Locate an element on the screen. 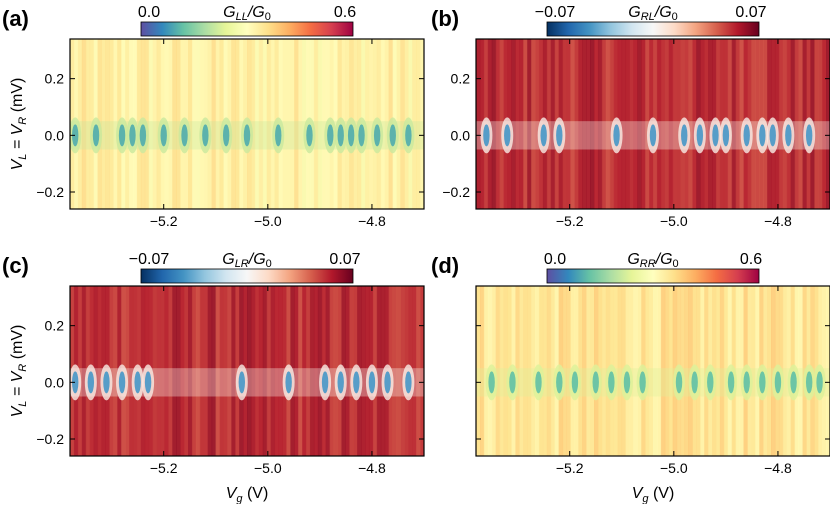 The height and width of the screenshot is (509, 830). colorbar-min-label: 0.0 is located at coordinates (555, 259).